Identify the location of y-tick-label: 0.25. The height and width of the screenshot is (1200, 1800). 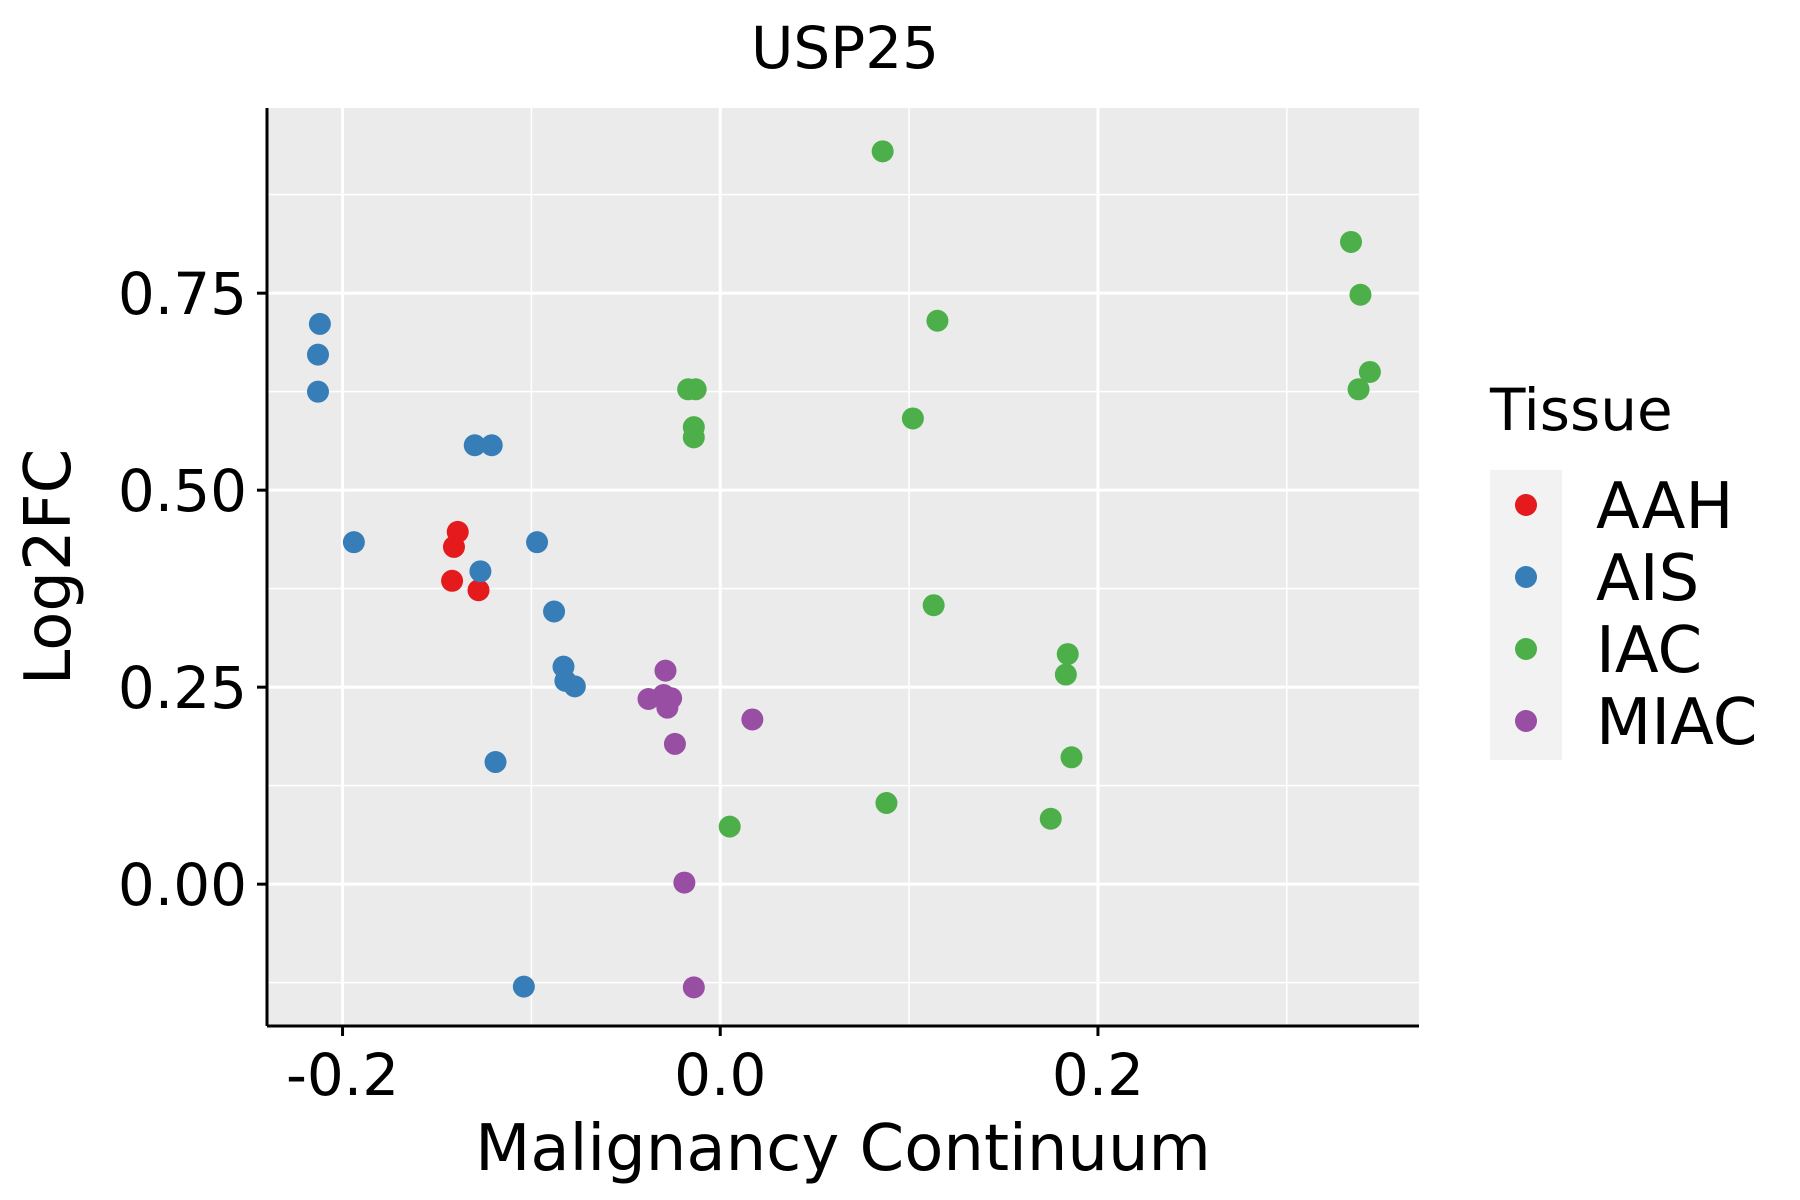
(182, 688).